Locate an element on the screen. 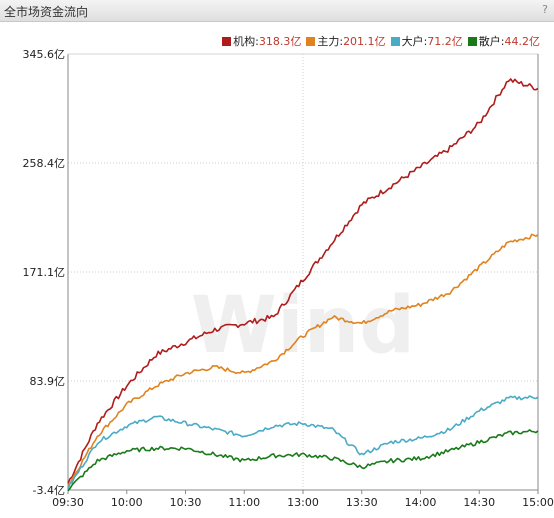 Image resolution: width=554 pixels, height=518 pixels. help-icon: ? is located at coordinates (545, 9).